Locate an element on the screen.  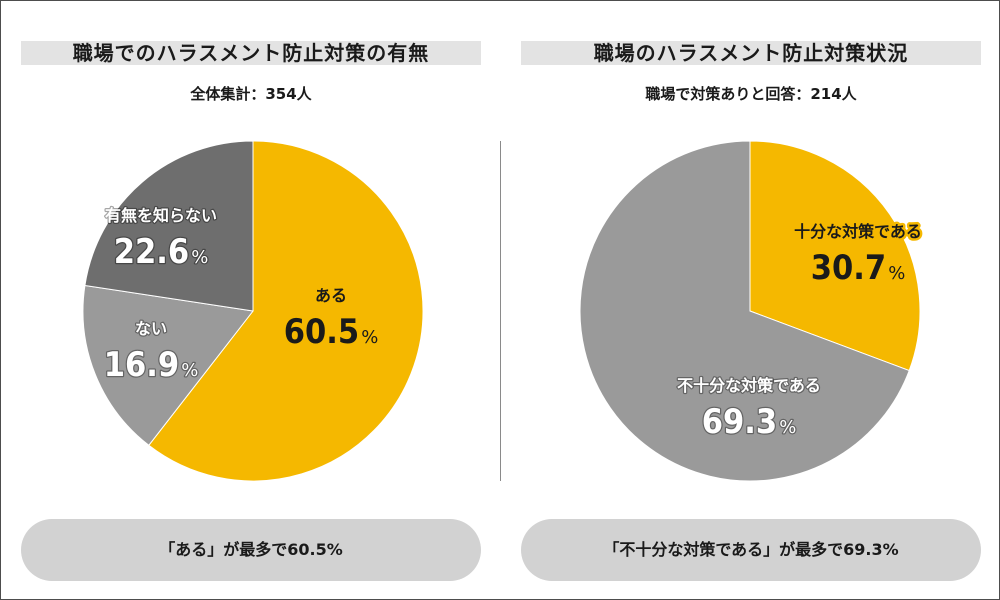
center-divider is located at coordinates (500, 311).